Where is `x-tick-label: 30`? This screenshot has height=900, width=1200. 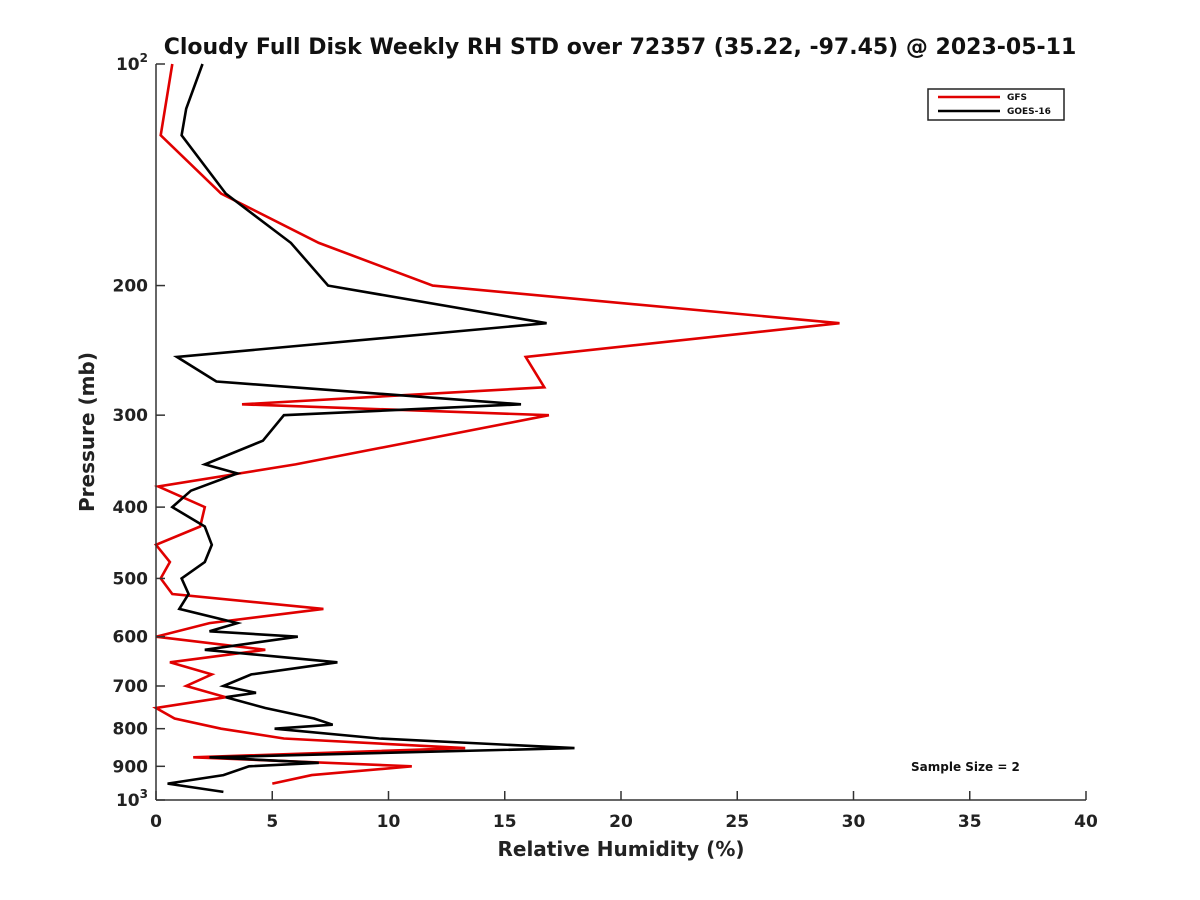
x-tick-label: 30 is located at coordinates (854, 822).